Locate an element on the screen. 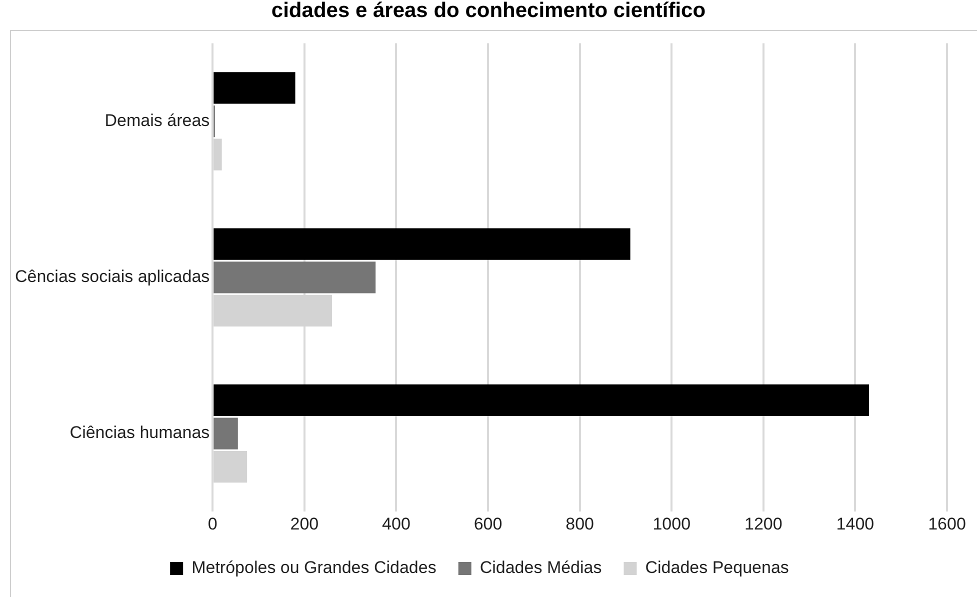 Image resolution: width=977 pixels, height=597 pixels. y-tick-label: Demais áreas is located at coordinates (157, 120).